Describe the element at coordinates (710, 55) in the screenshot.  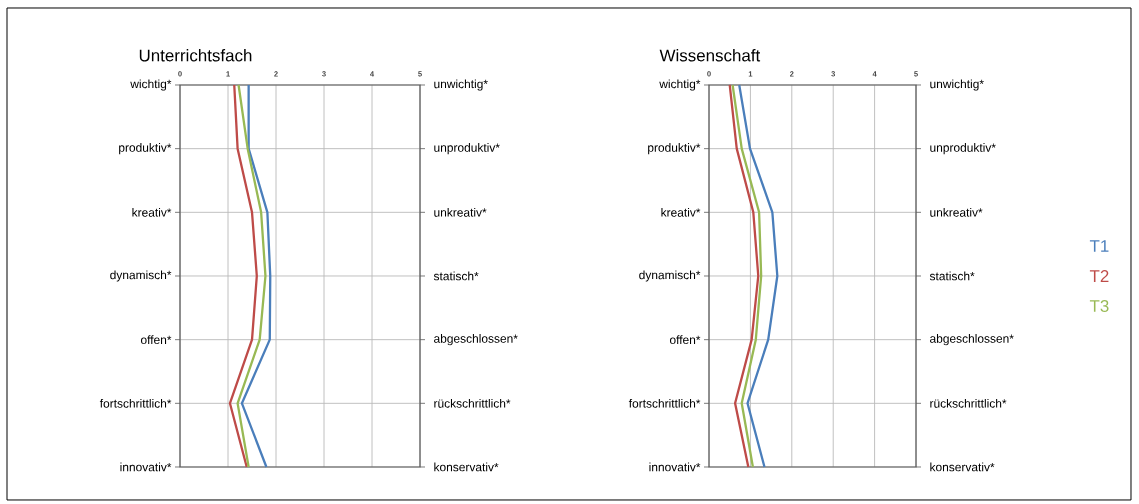
I see `chart-title: Wissenschaft` at that location.